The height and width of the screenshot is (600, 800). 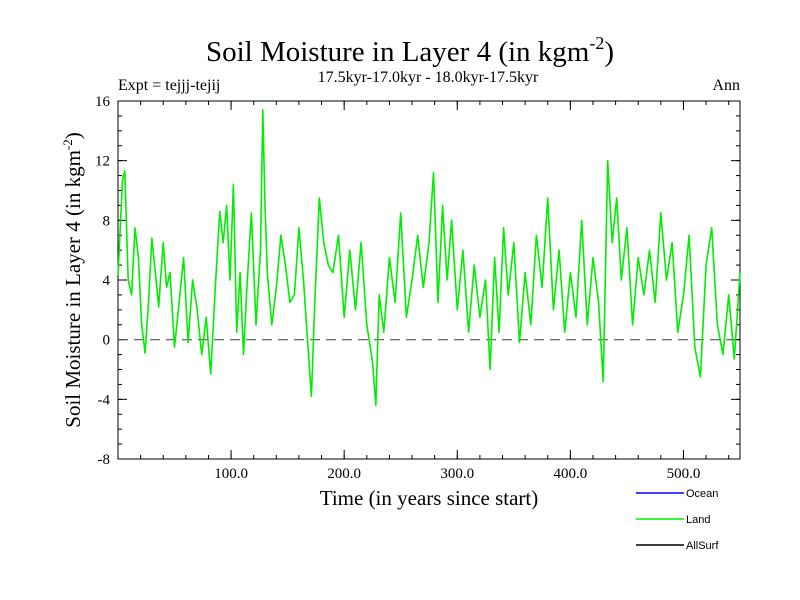 I want to click on x-tick-label: 100.0, so click(x=231, y=474).